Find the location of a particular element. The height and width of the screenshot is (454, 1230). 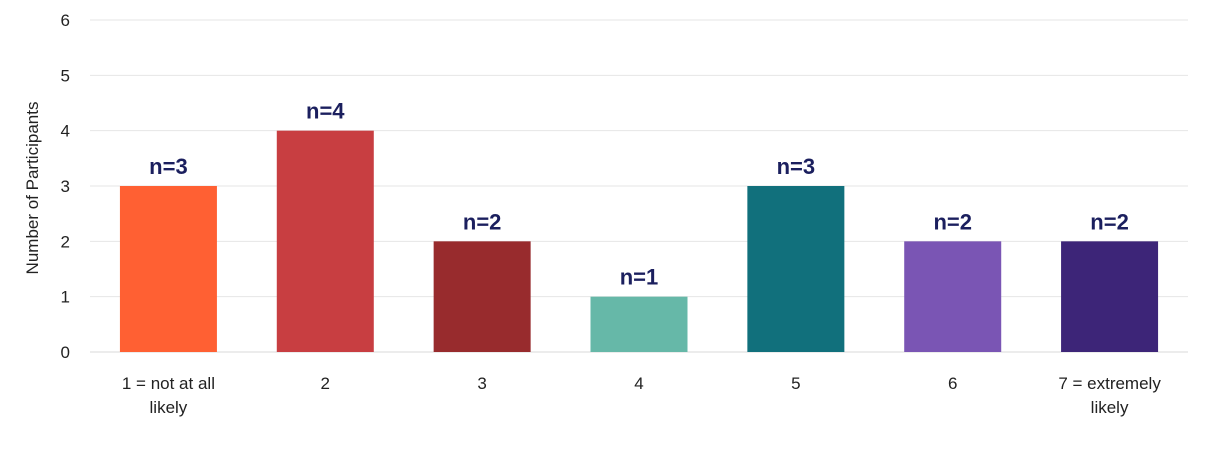

x-tick-label: 7 = extremely likely is located at coordinates (1109, 395).